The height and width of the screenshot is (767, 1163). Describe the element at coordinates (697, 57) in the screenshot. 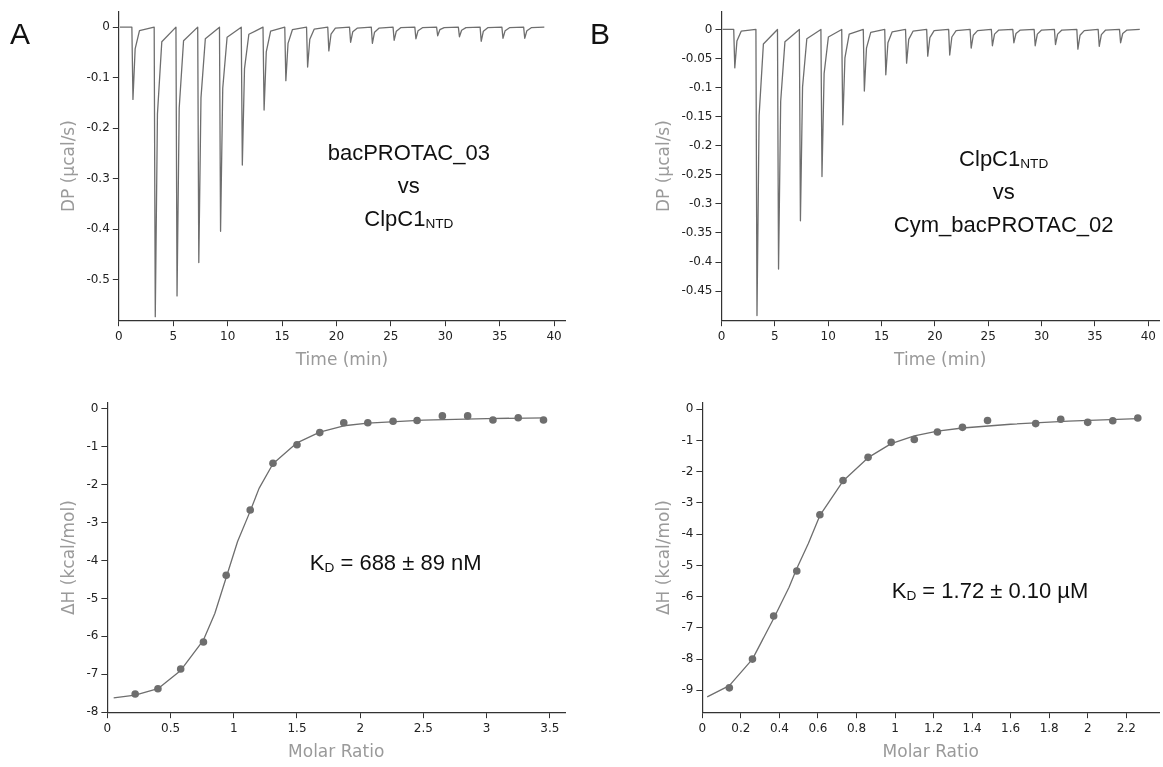

I see `y-tick-label: -0.05` at that location.